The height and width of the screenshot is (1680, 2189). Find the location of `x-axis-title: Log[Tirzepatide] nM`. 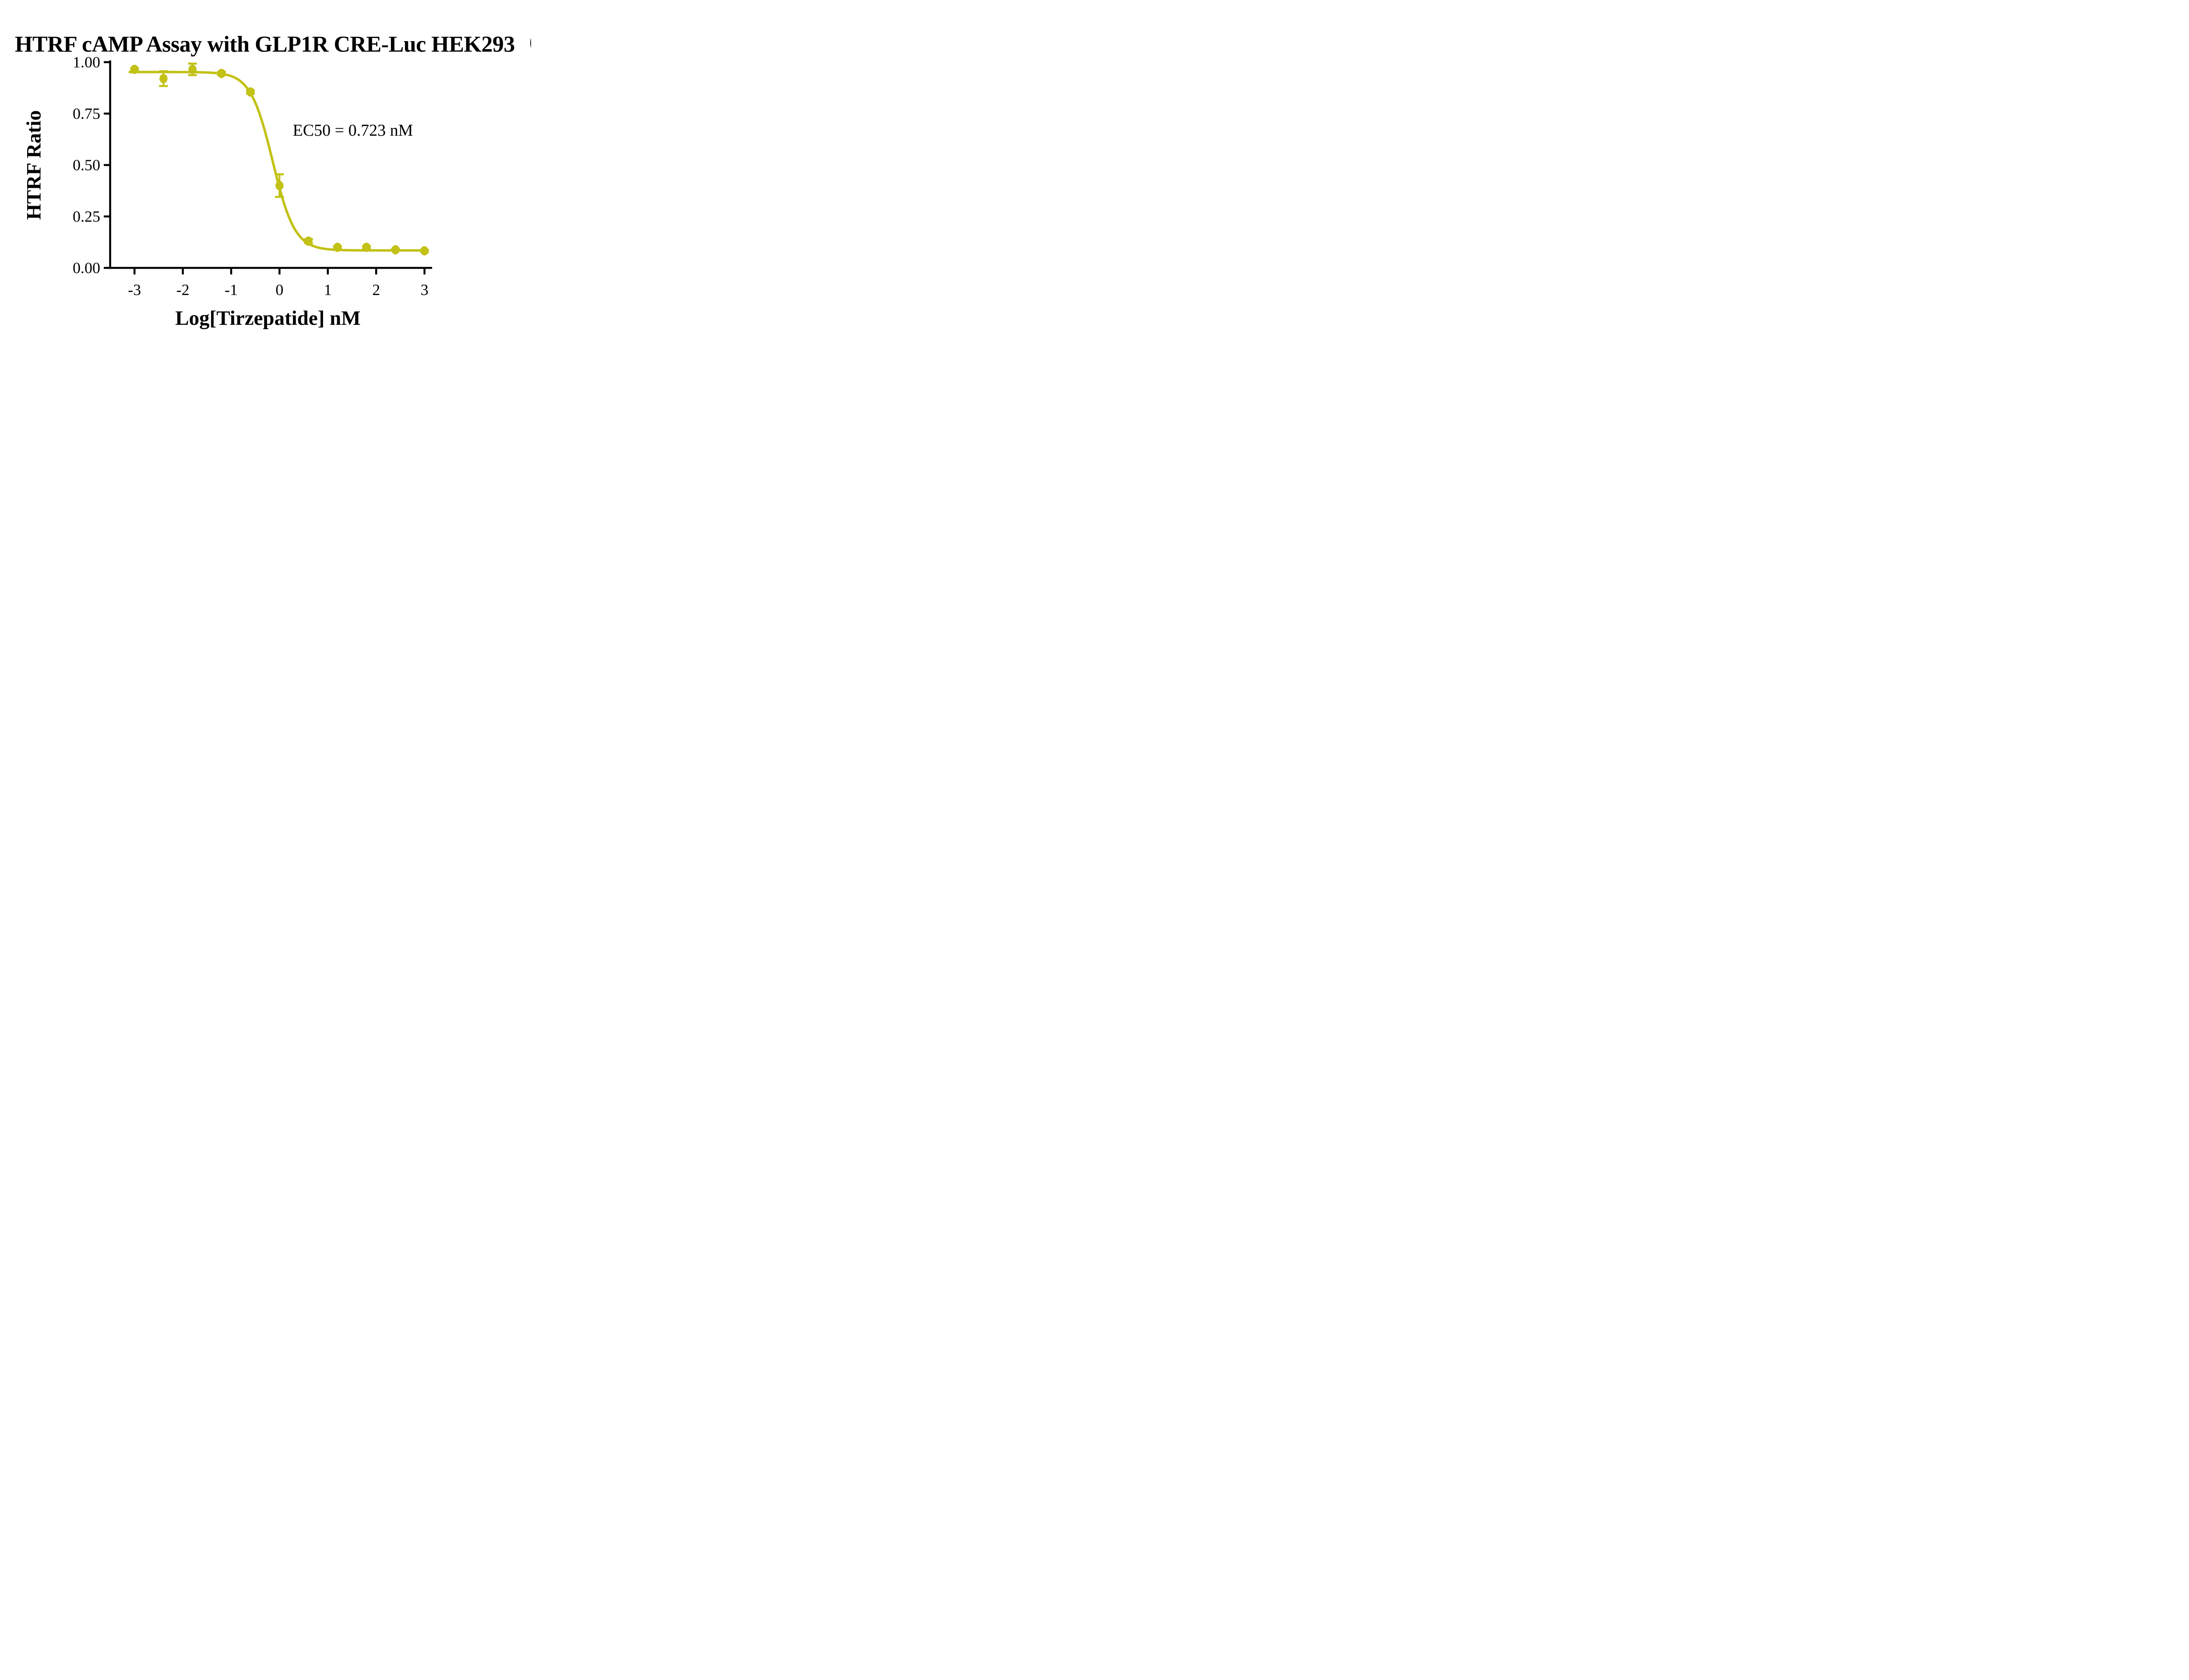

x-axis-title: Log[Tirzepatide] nM is located at coordinates (268, 318).